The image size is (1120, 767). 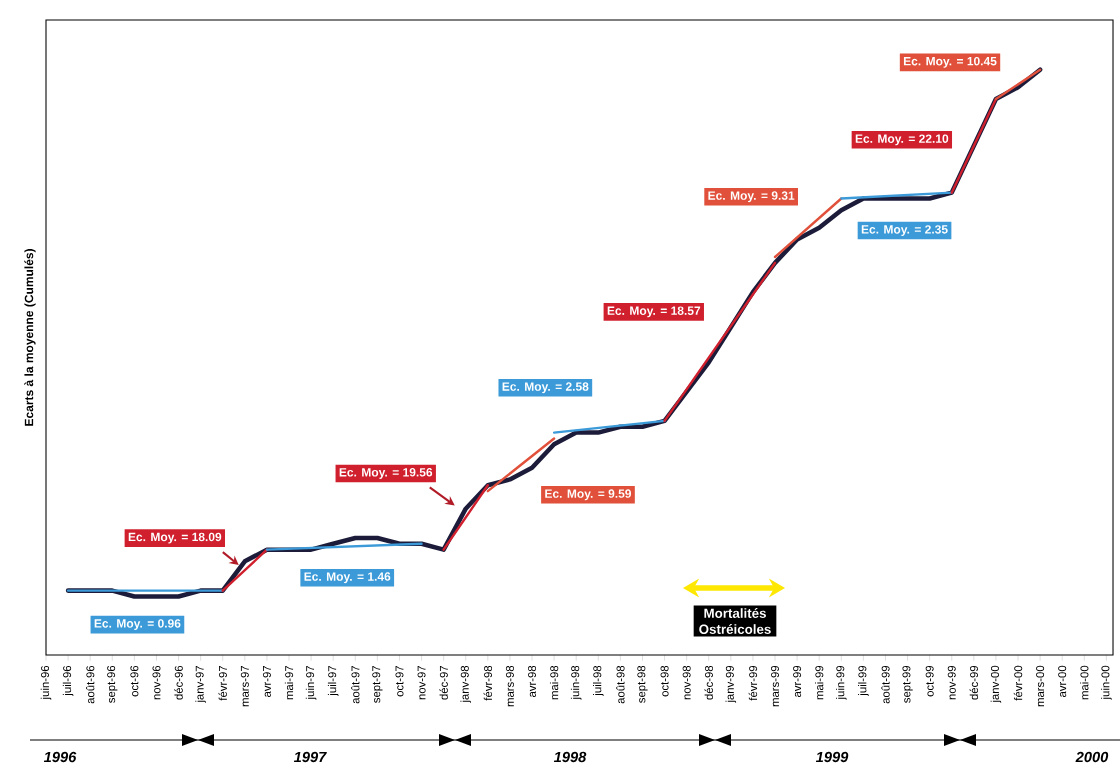 What do you see at coordinates (134, 681) in the screenshot?
I see `x-tick-label: oct-96` at bounding box center [134, 681].